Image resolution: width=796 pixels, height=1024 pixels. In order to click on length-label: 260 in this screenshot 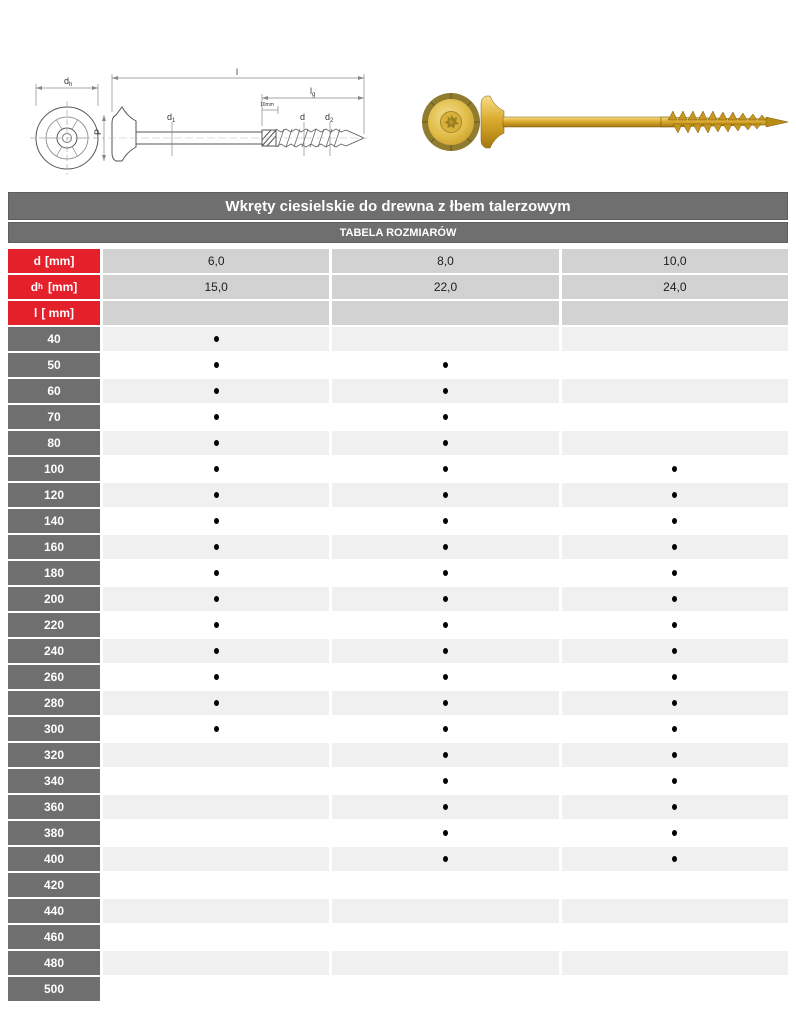, I will do `click(54, 677)`.